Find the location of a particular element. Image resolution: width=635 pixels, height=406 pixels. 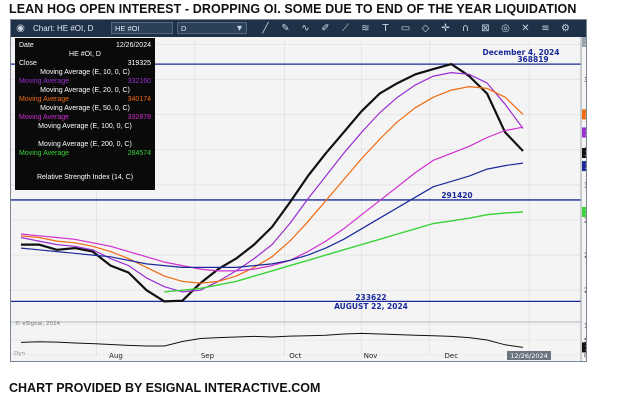

y-tick-label: 280000 is located at coordinates (585, 220).